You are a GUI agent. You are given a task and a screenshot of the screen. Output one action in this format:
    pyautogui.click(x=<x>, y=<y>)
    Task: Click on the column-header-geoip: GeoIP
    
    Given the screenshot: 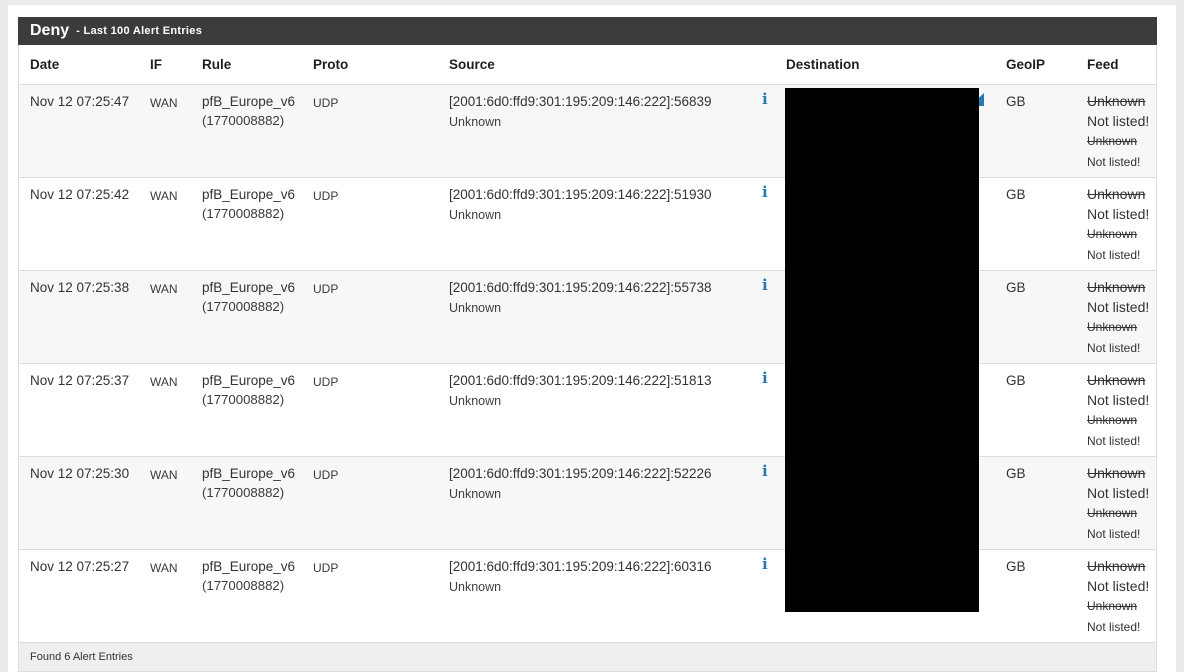 What is the action you would take?
    pyautogui.click(x=1026, y=64)
    